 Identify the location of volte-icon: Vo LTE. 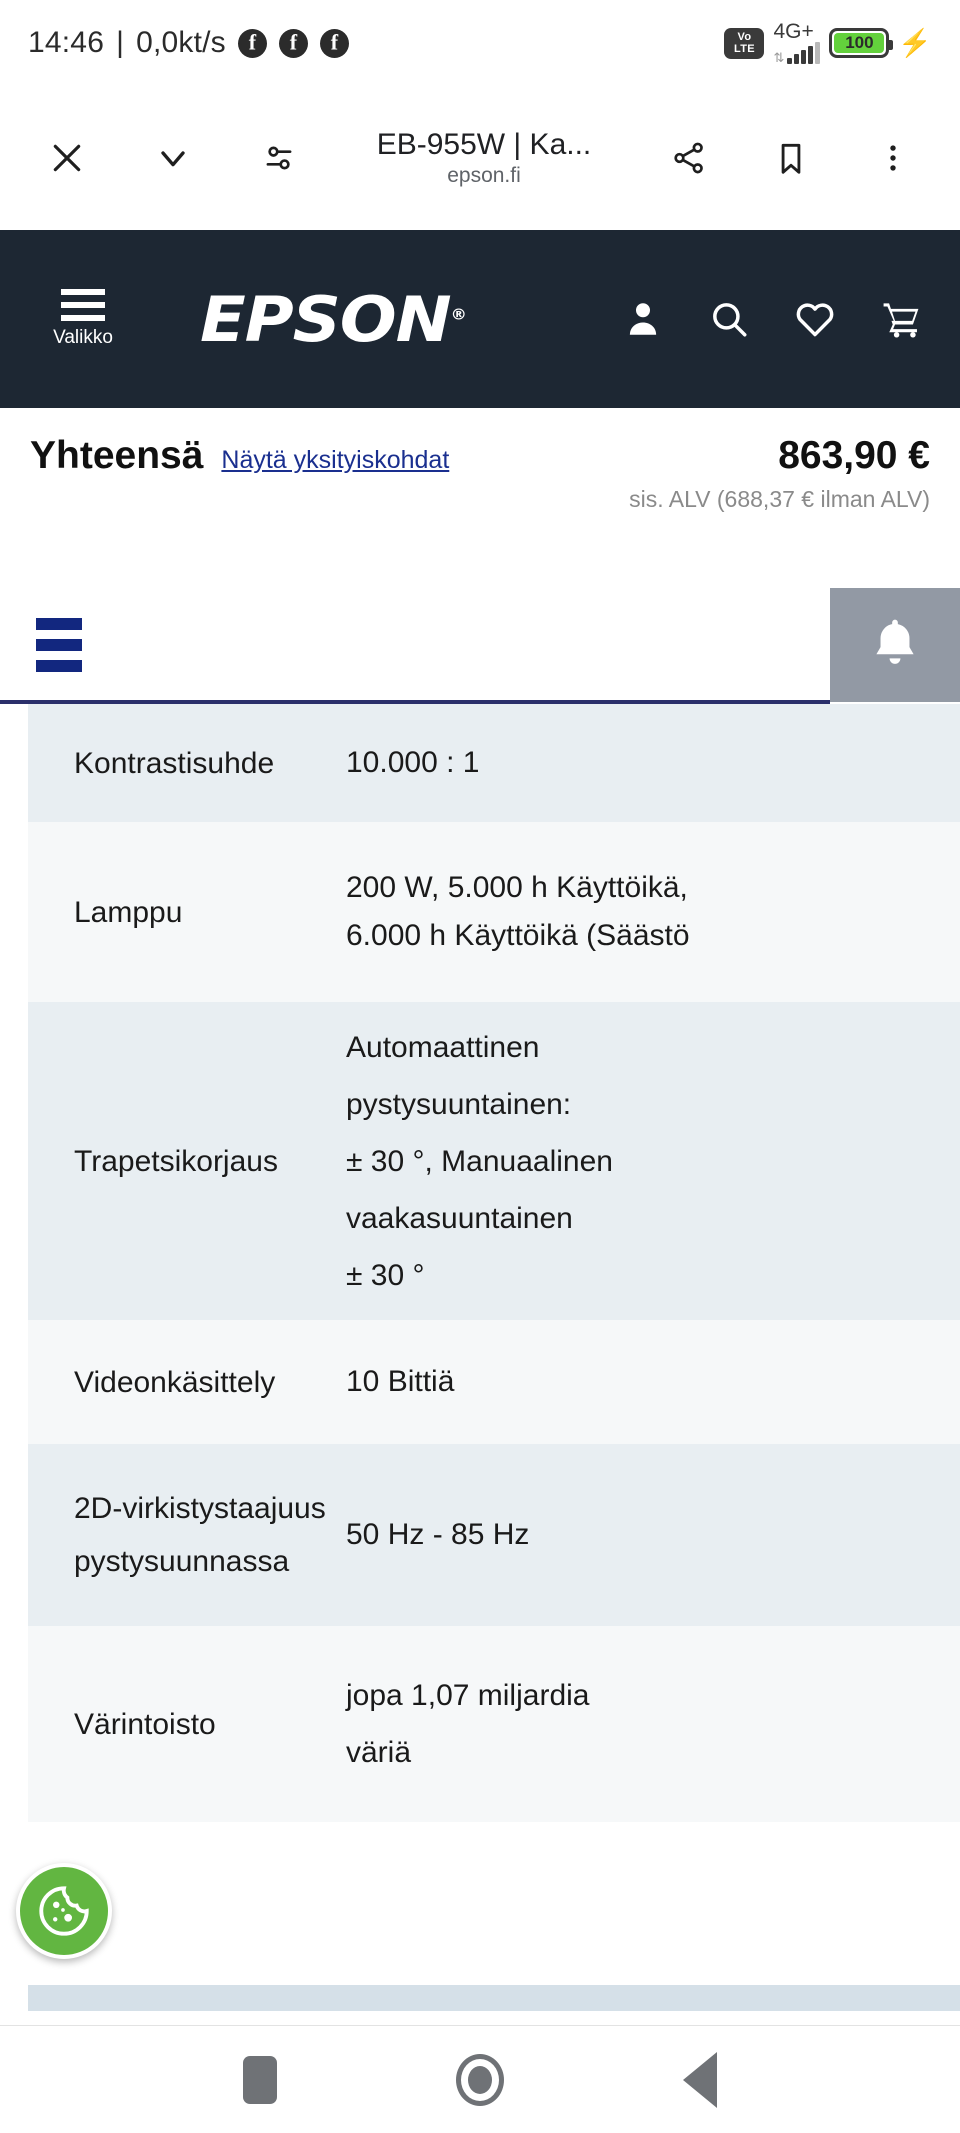
(744, 43).